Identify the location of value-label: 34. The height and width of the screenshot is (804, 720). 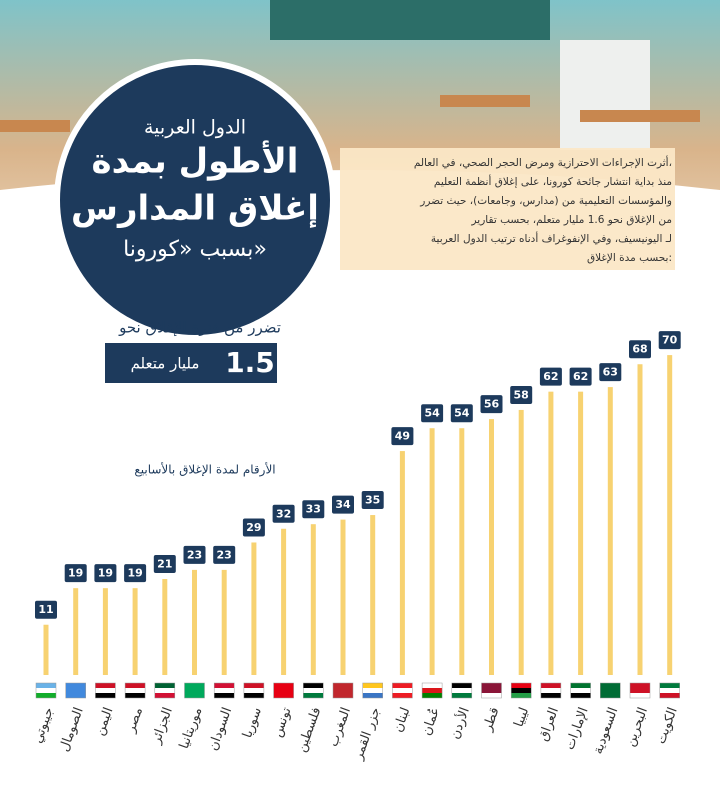
(343, 504).